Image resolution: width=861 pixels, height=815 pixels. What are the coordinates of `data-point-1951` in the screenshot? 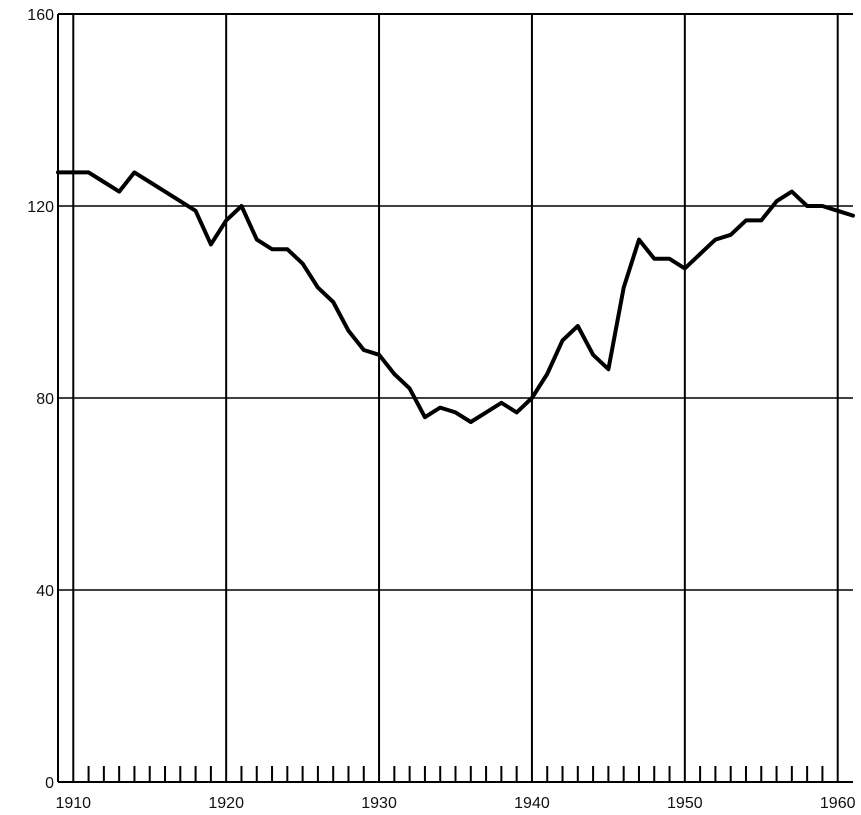 It's located at (700, 254).